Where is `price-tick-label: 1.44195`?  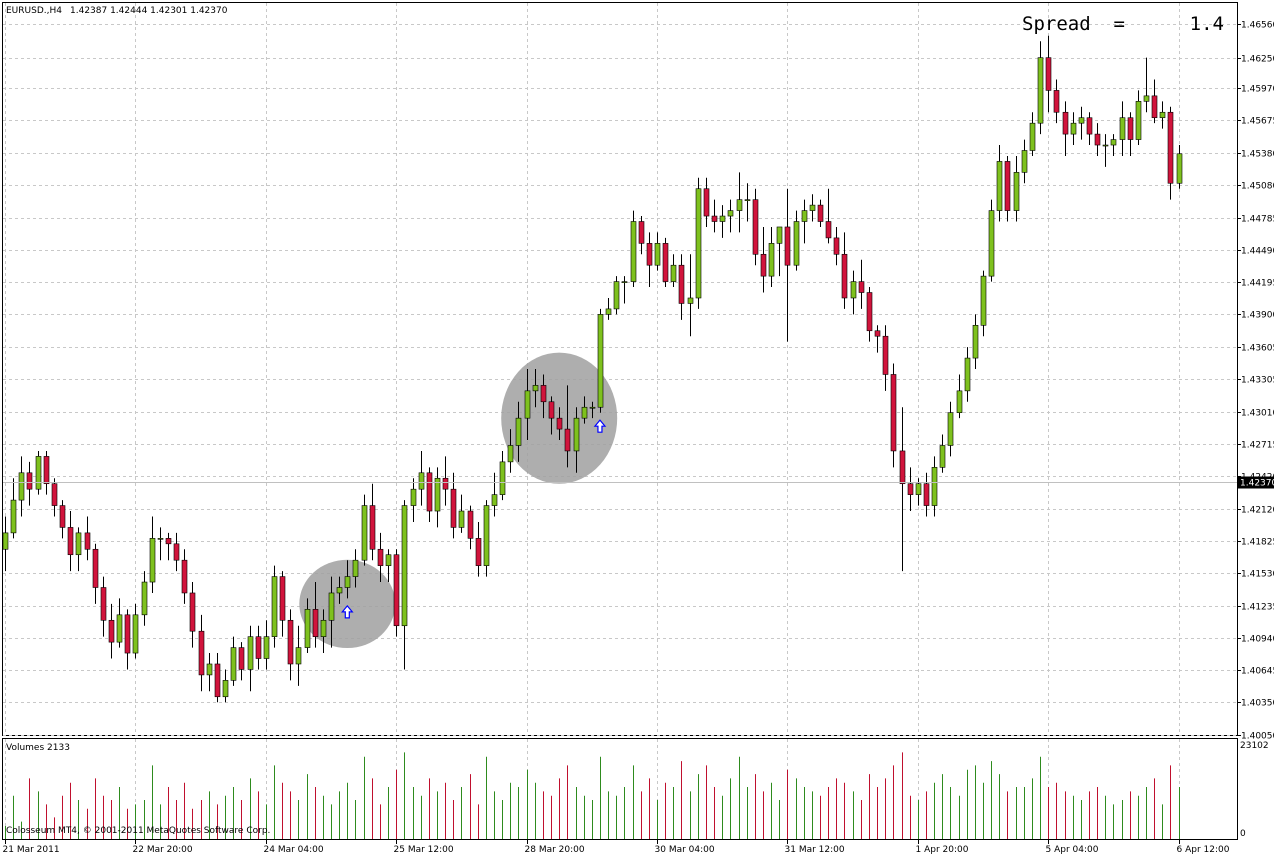 price-tick-label: 1.44195 is located at coordinates (1257, 284).